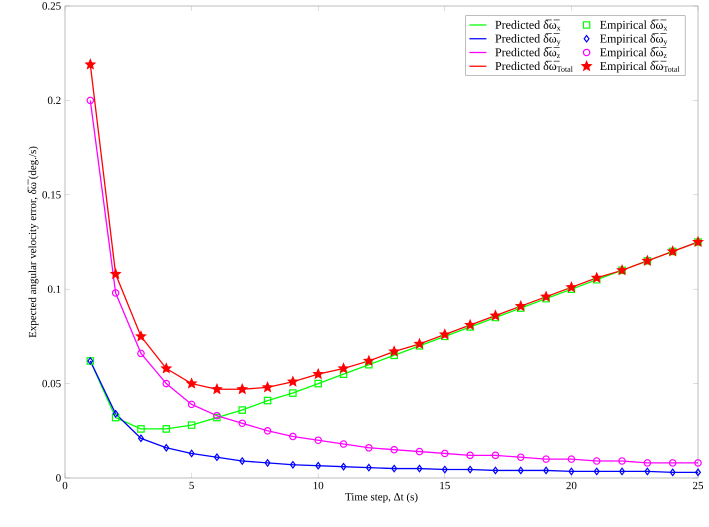 The image size is (709, 527). Describe the element at coordinates (634, 39) in the screenshot. I see `legend-label: Empirical δ̅ω̅$_{y}$` at that location.